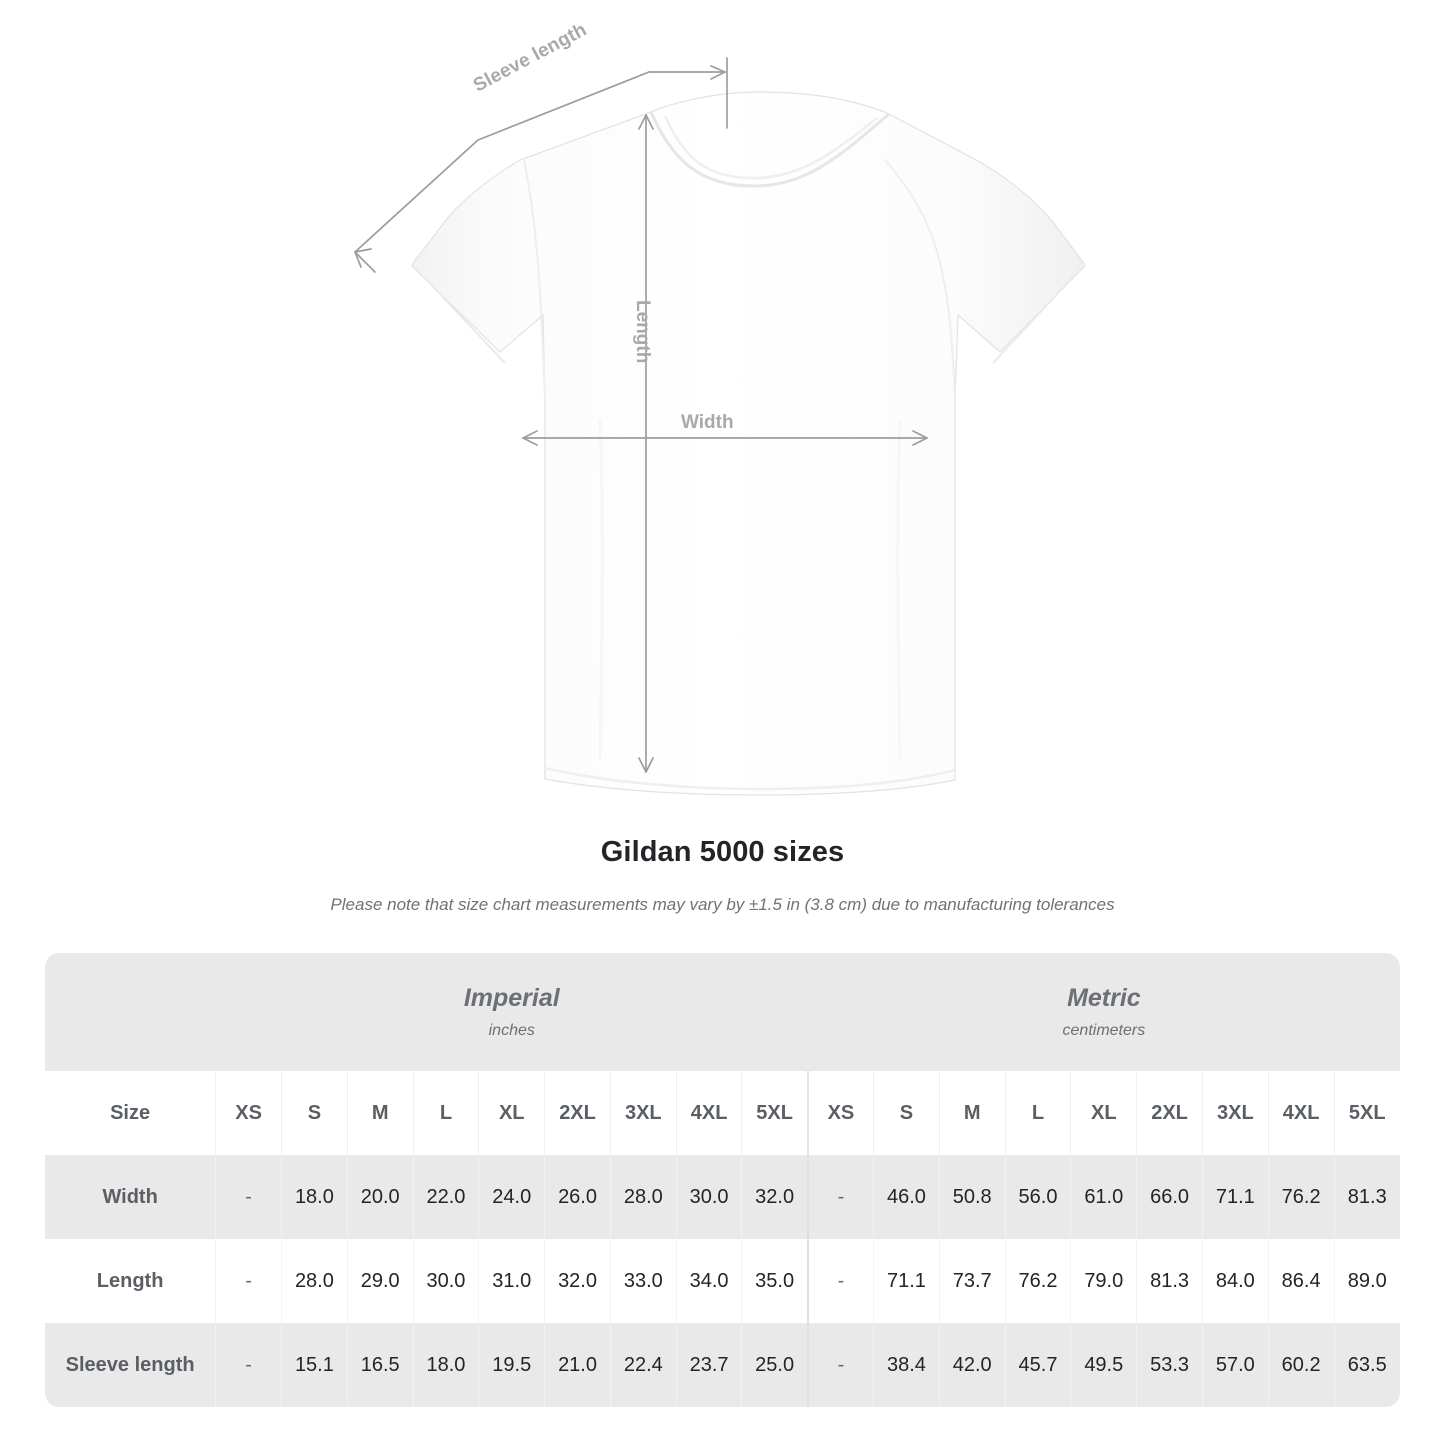 This screenshot has width=1445, height=1445. Describe the element at coordinates (380, 1281) in the screenshot. I see `cell-length-imperial-m: 29.0` at that location.